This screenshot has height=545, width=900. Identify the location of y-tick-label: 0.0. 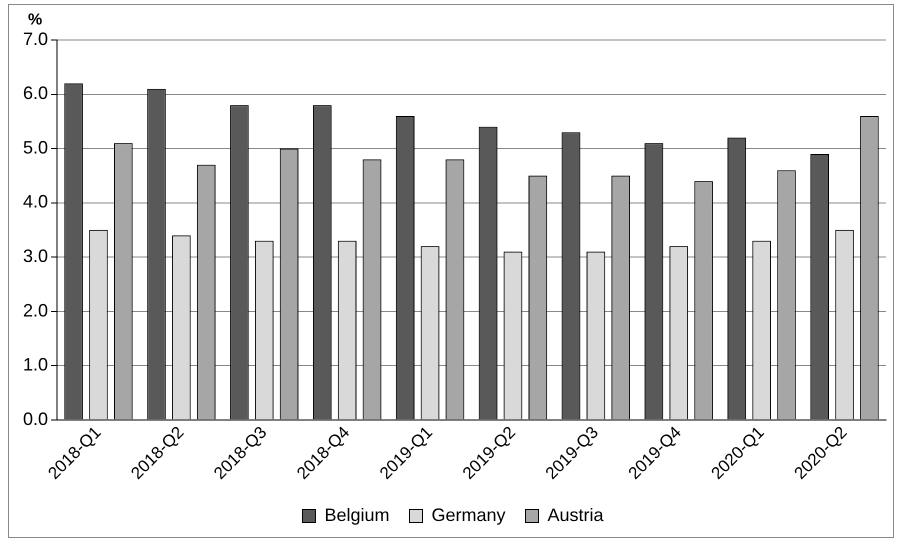
(35, 418).